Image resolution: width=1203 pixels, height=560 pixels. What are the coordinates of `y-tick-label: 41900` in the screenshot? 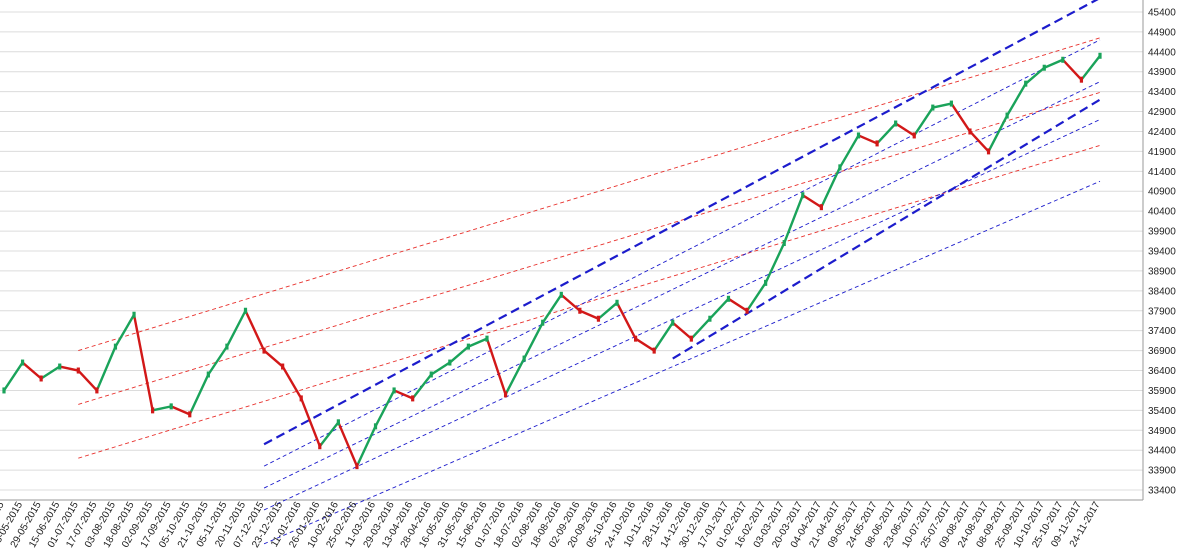 It's located at (1162, 152).